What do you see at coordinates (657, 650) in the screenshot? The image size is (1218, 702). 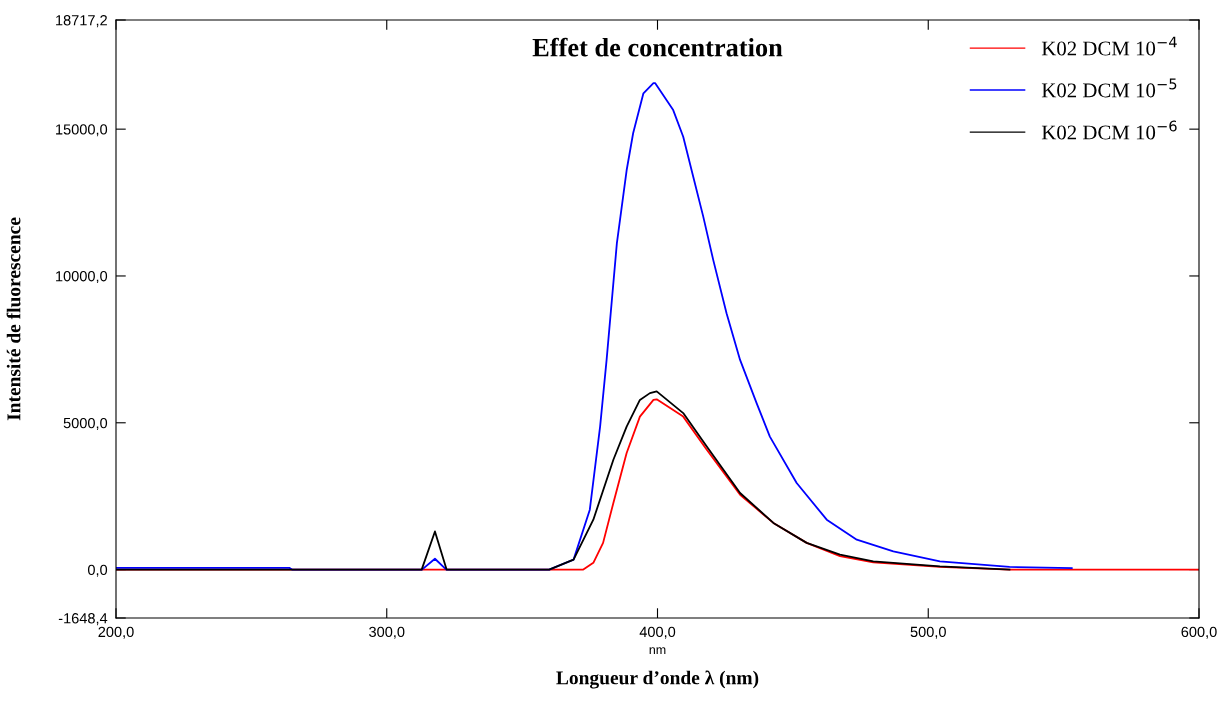 I see `text: nm` at bounding box center [657, 650].